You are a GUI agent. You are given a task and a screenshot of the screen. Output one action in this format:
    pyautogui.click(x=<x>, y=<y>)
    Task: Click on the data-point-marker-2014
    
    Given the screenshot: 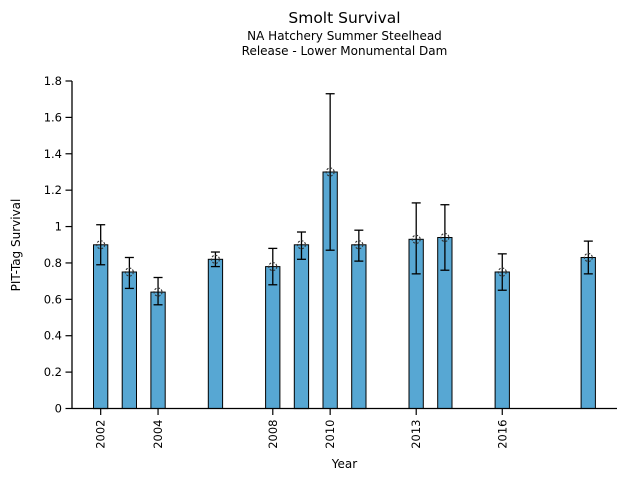 What is the action you would take?
    pyautogui.click(x=445, y=237)
    